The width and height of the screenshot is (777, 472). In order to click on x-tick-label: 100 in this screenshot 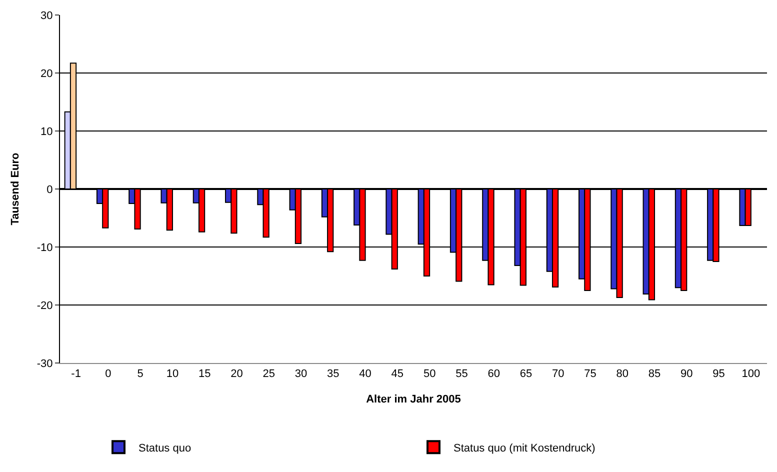, I will do `click(751, 374)`.